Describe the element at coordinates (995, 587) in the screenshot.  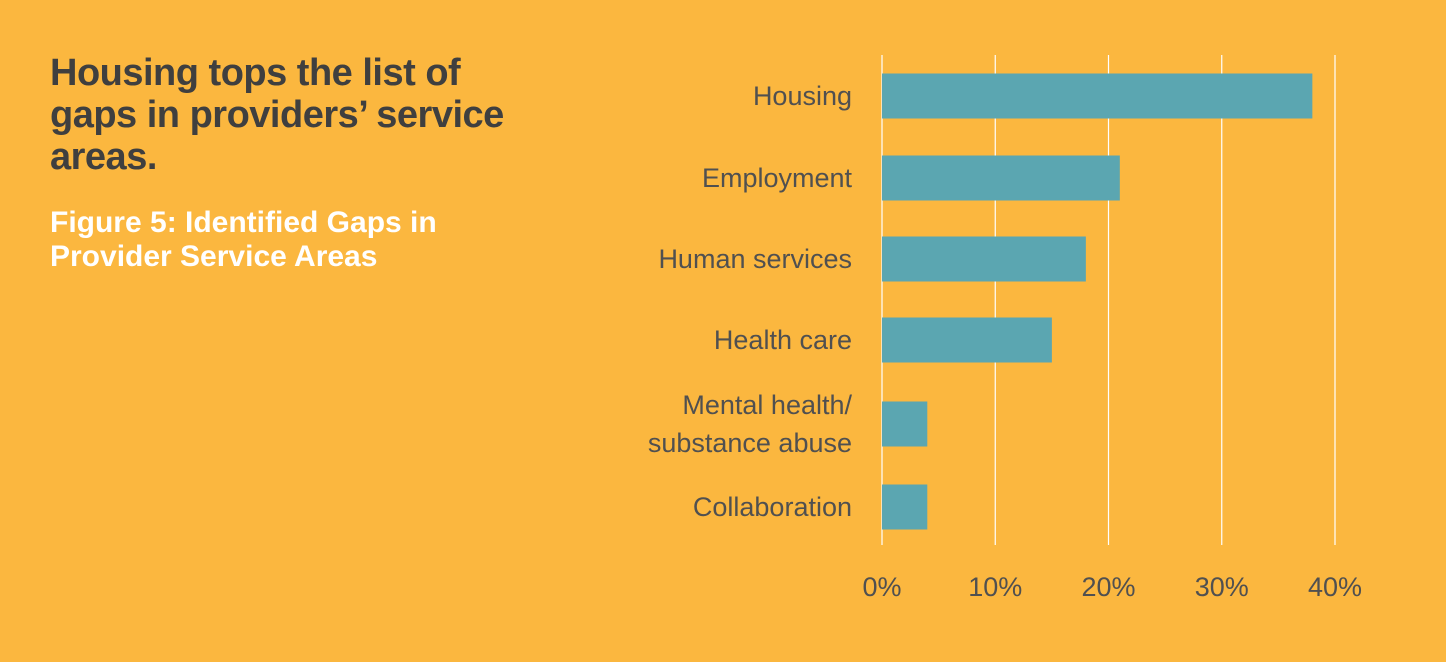
I see `x-tick-label: 10%` at that location.